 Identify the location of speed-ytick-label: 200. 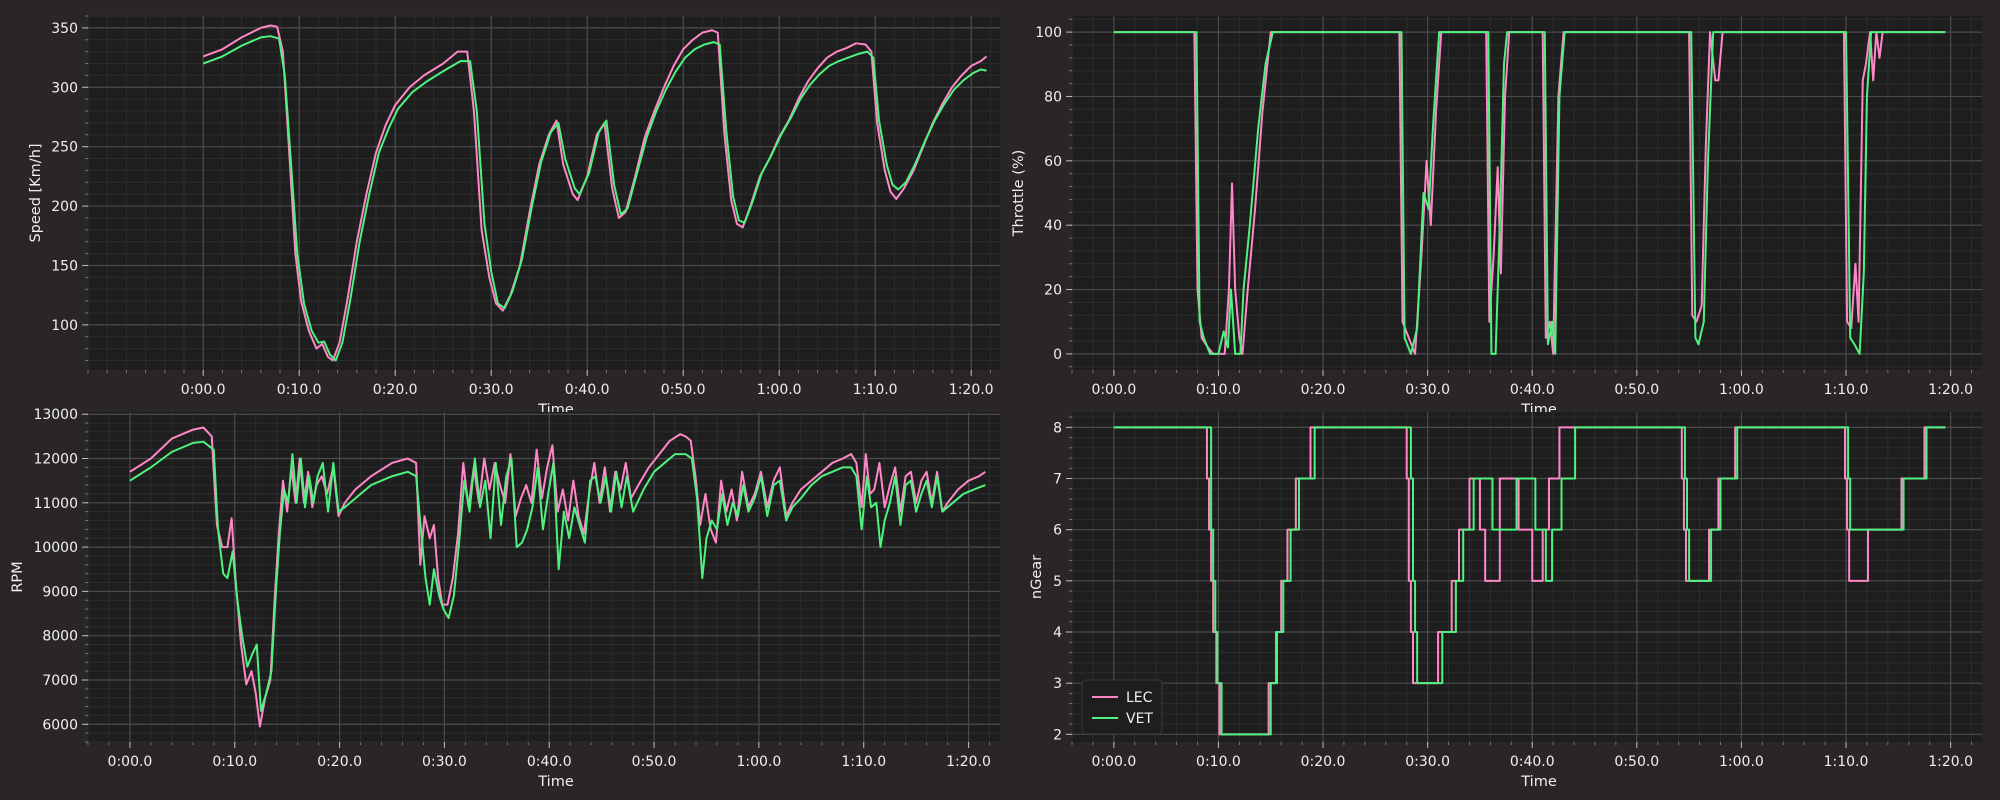
(64, 207).